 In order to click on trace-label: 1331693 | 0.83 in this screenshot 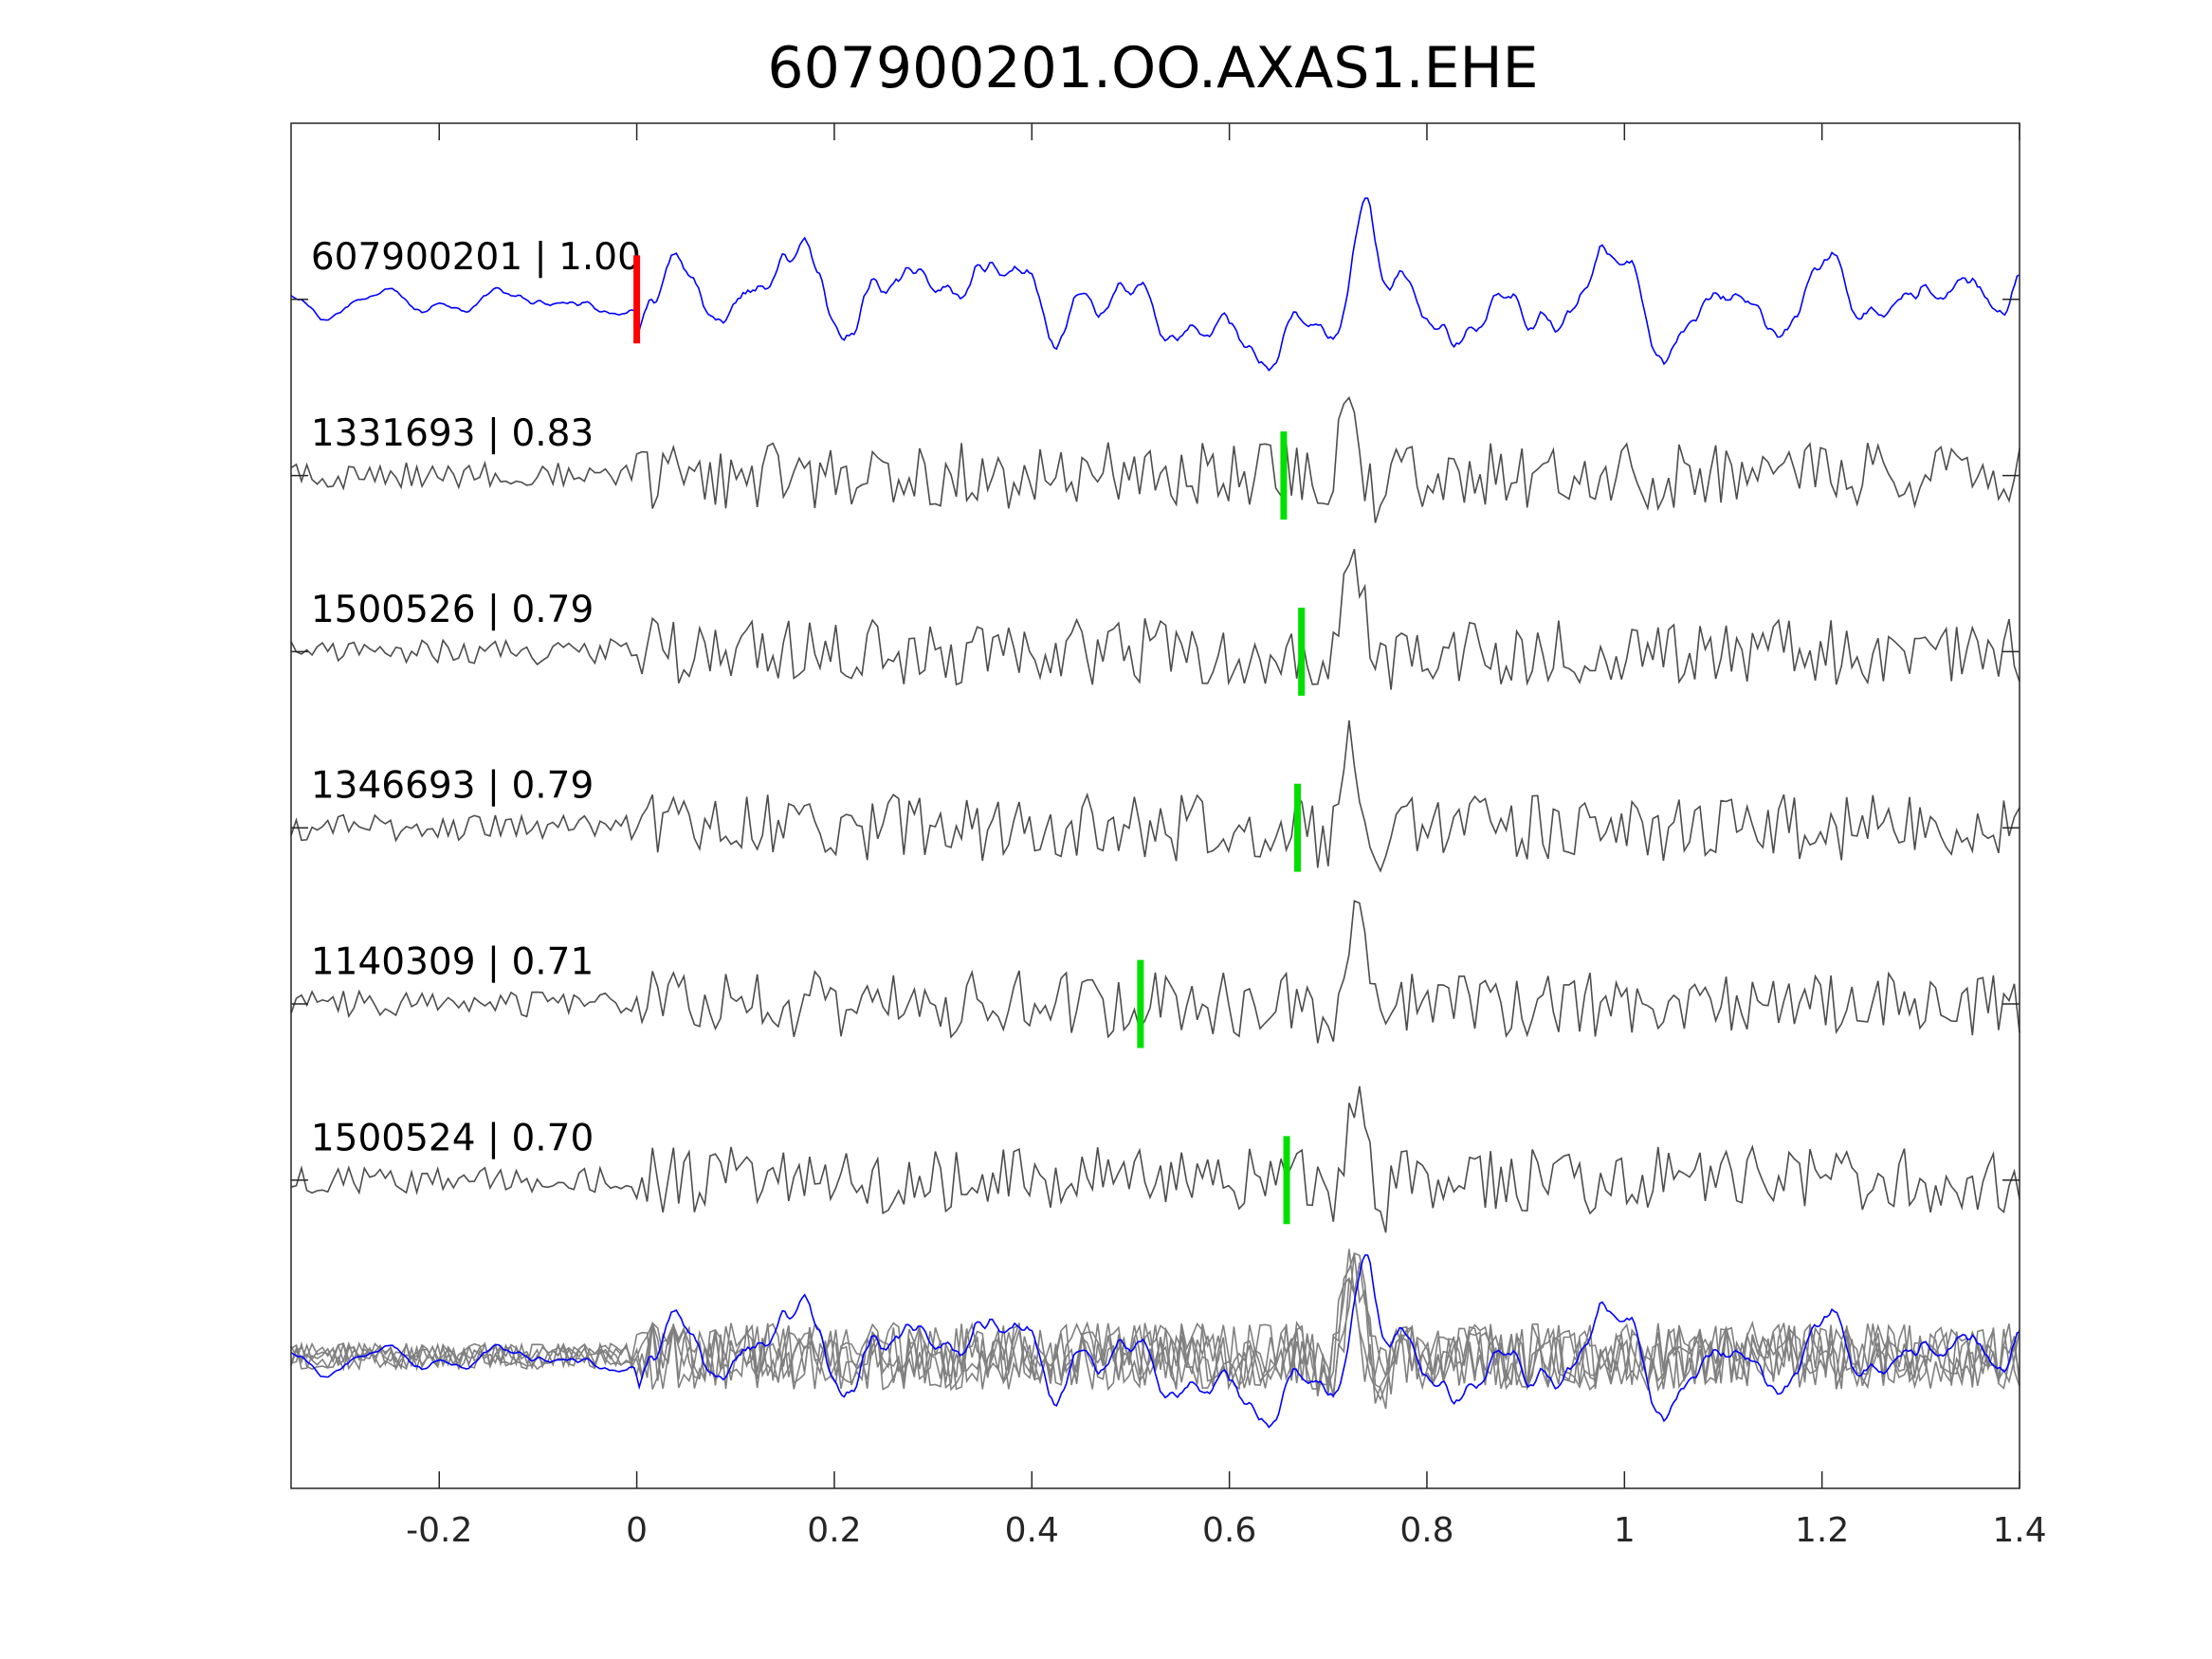, I will do `click(452, 433)`.